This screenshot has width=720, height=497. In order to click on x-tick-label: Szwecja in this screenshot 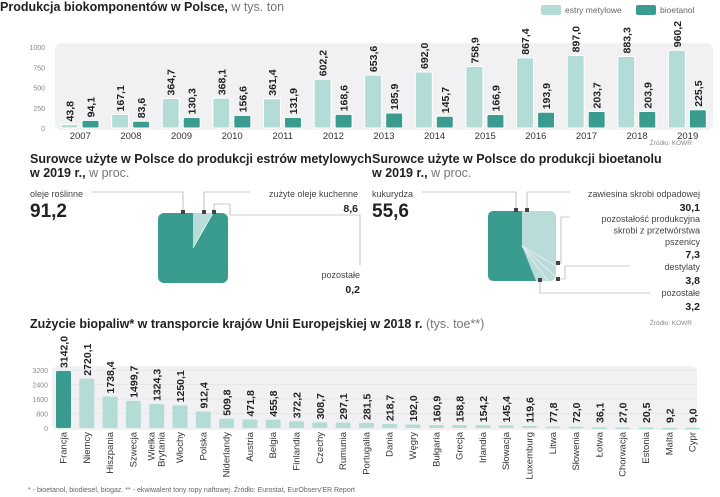, I will do `click(133, 449)`.